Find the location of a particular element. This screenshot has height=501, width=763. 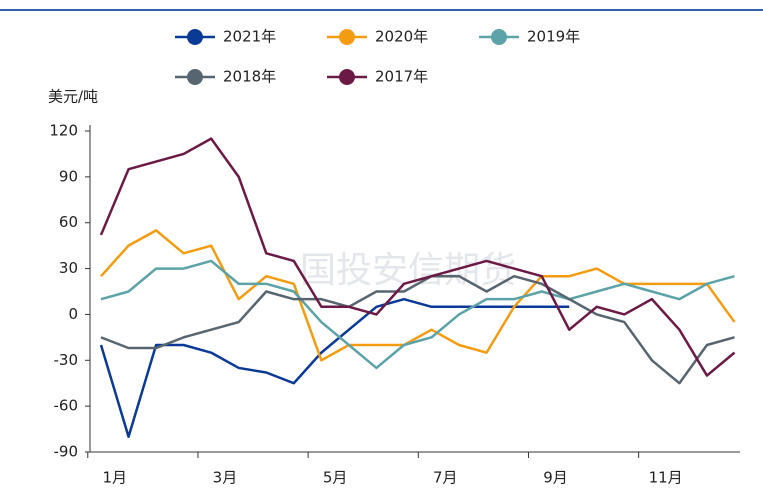

y-tick-label: -30 is located at coordinates (66, 360).